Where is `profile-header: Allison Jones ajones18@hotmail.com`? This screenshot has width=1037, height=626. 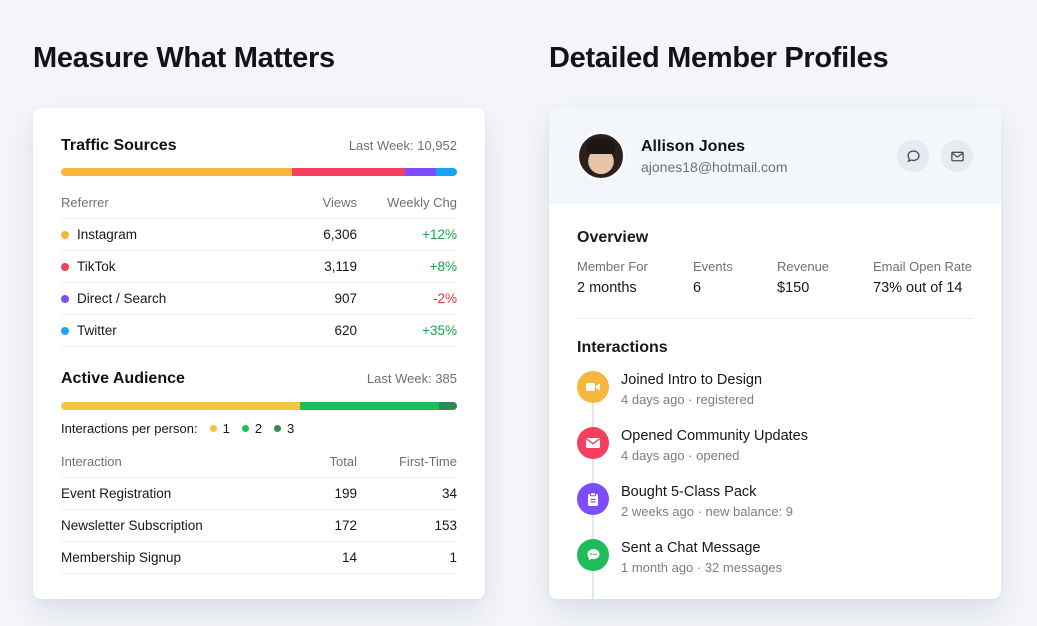 profile-header: Allison Jones ajones18@hotmail.com is located at coordinates (775, 156).